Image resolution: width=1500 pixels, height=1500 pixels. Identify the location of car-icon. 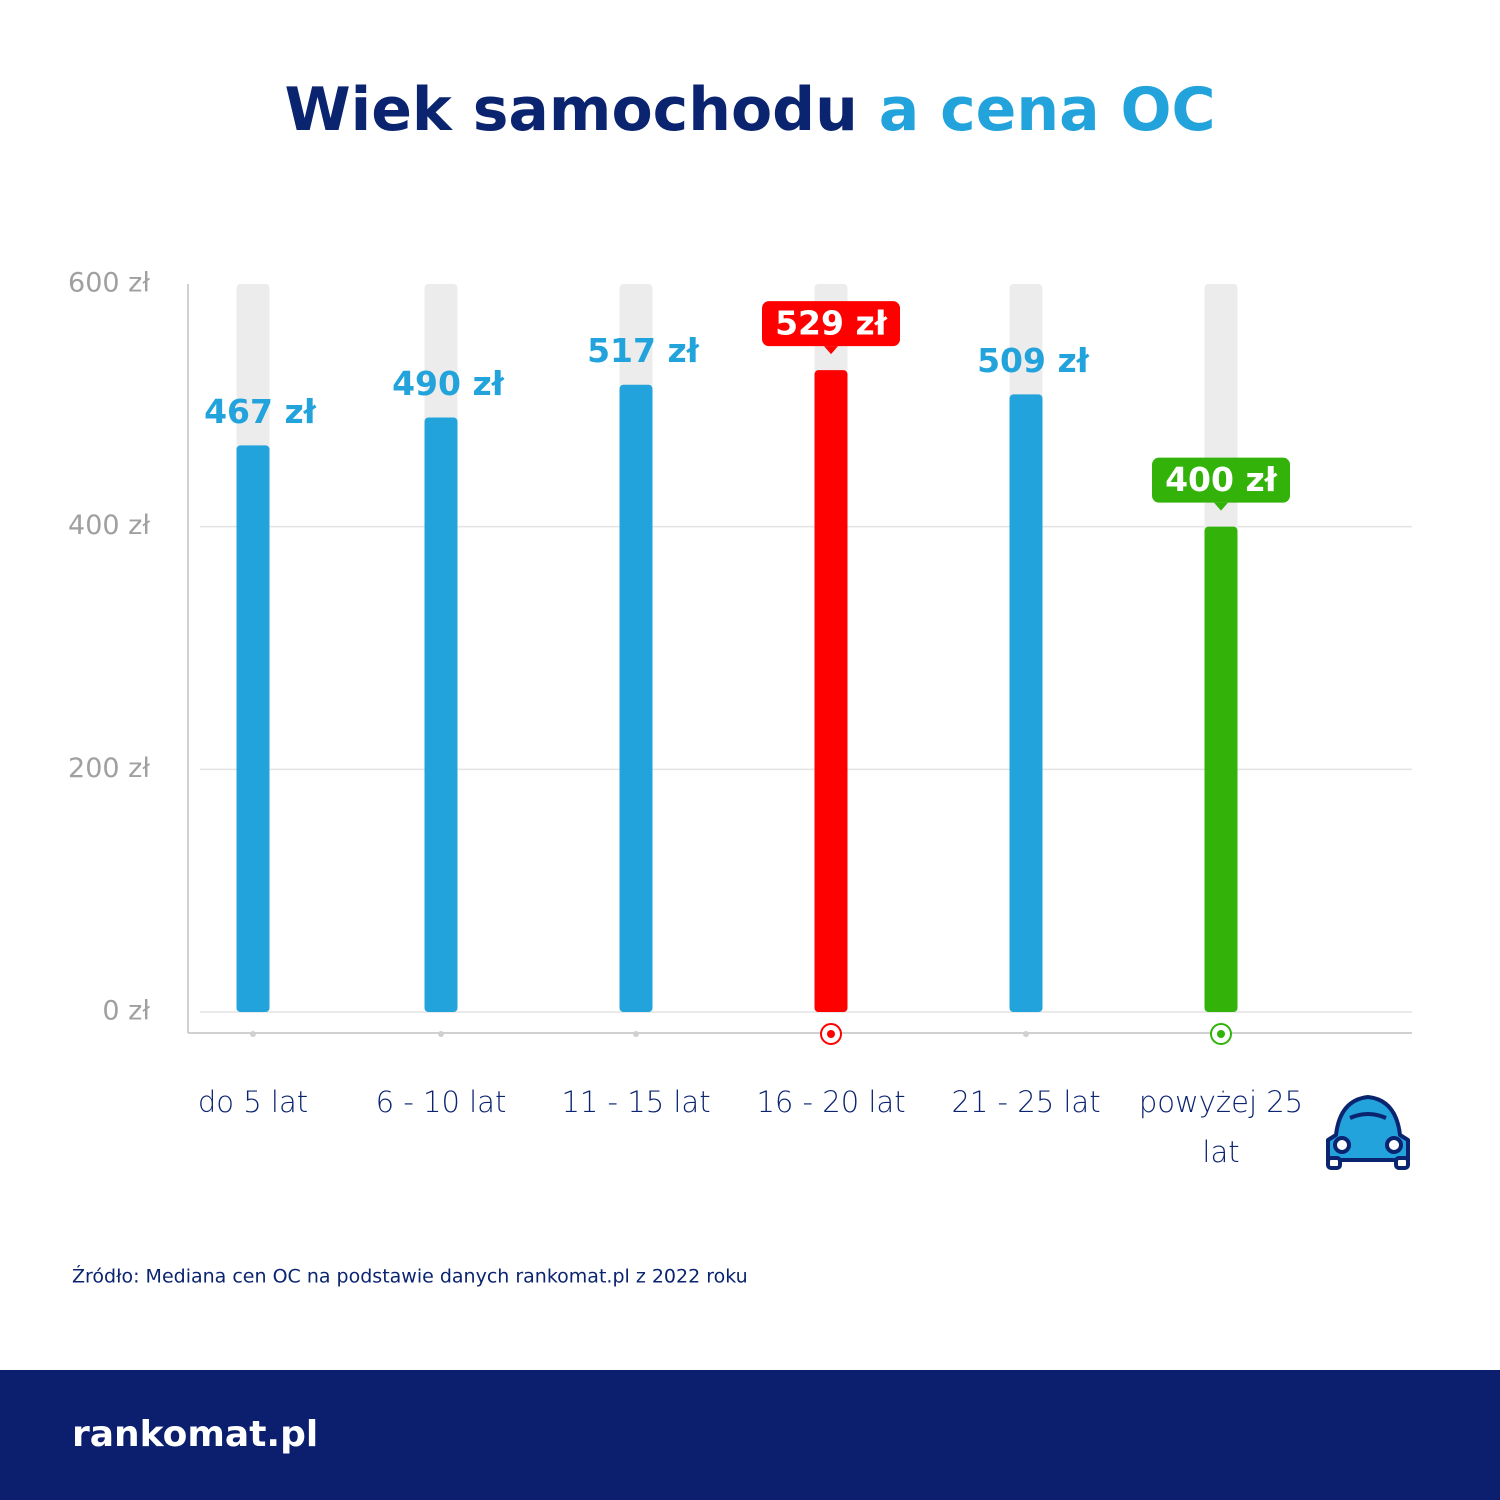
(1368, 1132).